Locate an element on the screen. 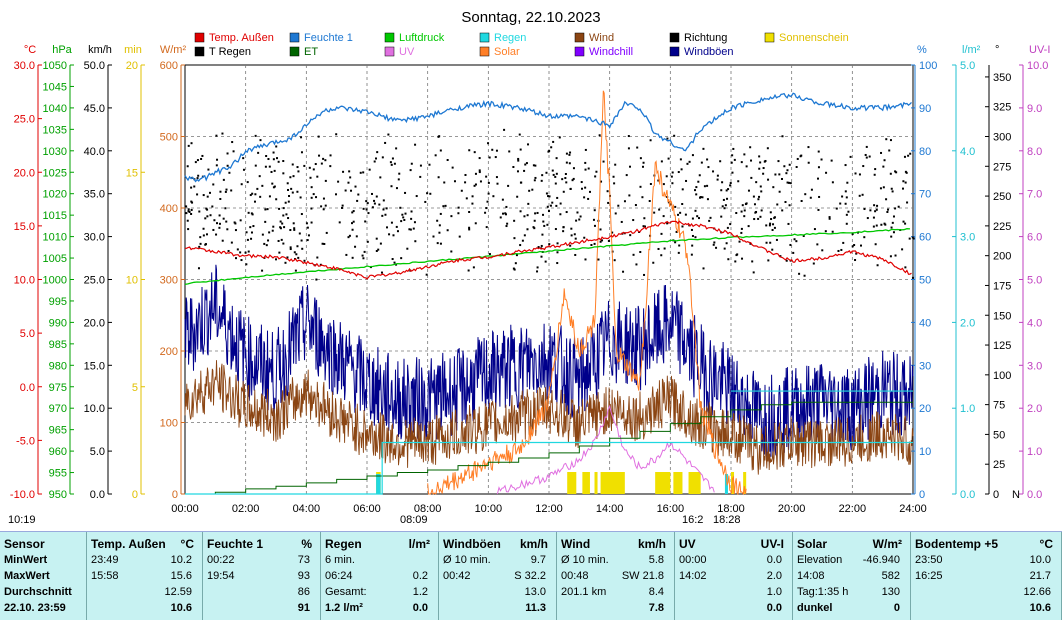  stats-cell-time: 23:50 is located at coordinates (929, 560).